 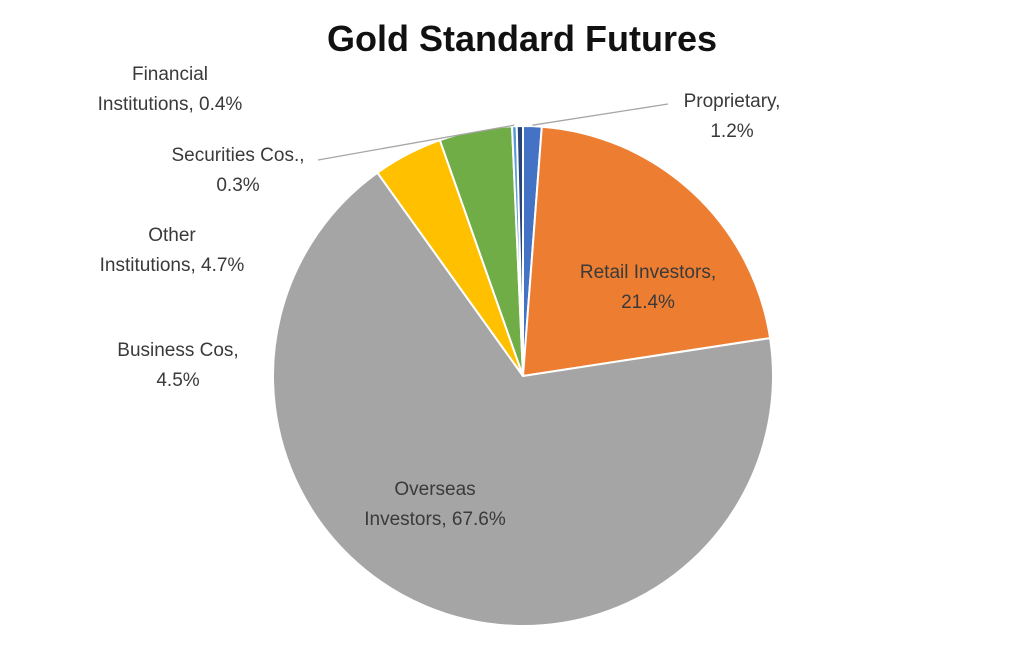 What do you see at coordinates (519, 250) in the screenshot?
I see `pie-slice-financial-institutions` at bounding box center [519, 250].